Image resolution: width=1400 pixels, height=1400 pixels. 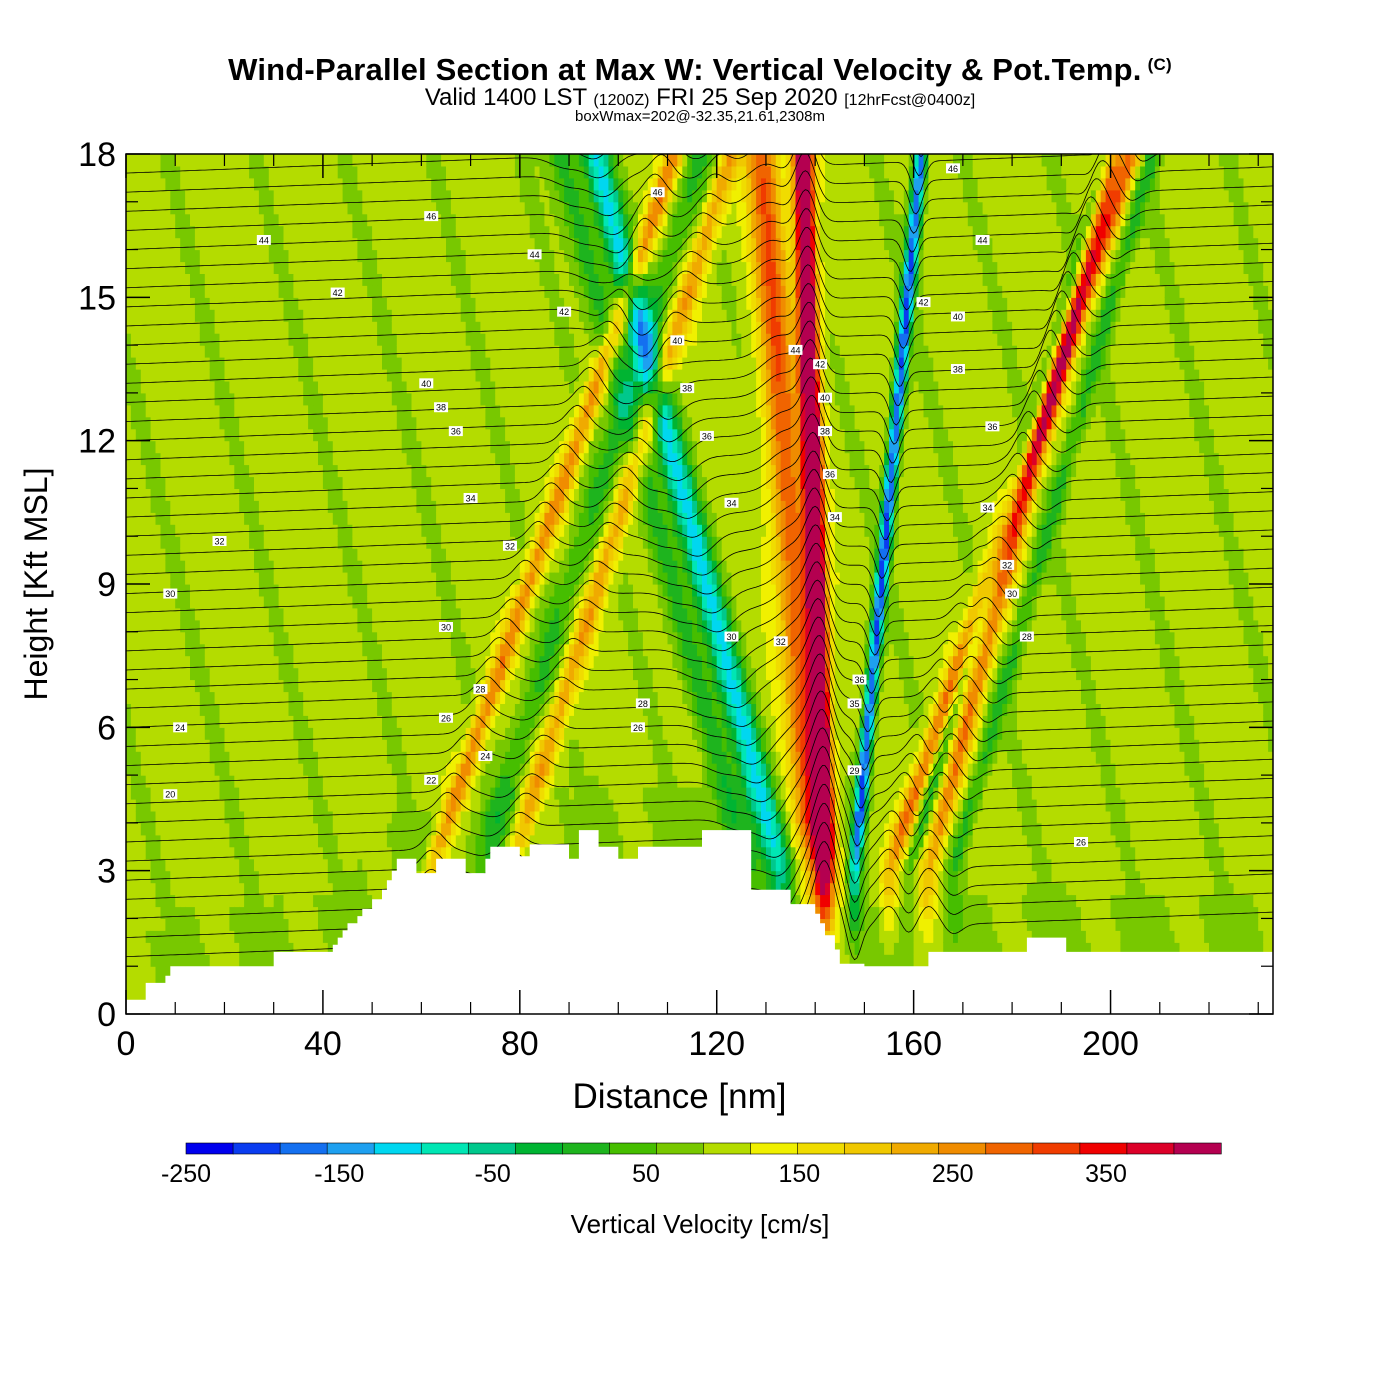 What do you see at coordinates (700, 116) in the screenshot?
I see `box-wmax-info: boxWmax=202@-32.35,21.61,2308m` at bounding box center [700, 116].